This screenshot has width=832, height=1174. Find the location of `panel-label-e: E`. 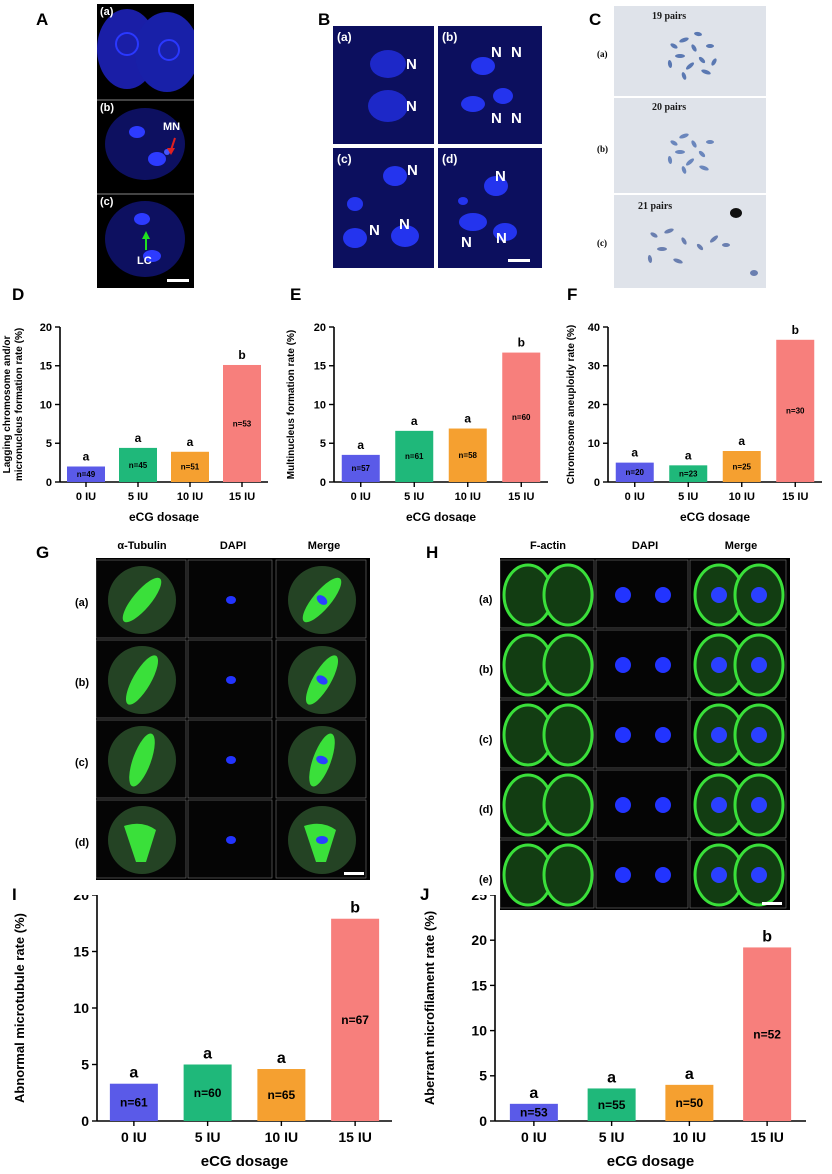

panel-label-e: E is located at coordinates (296, 294).